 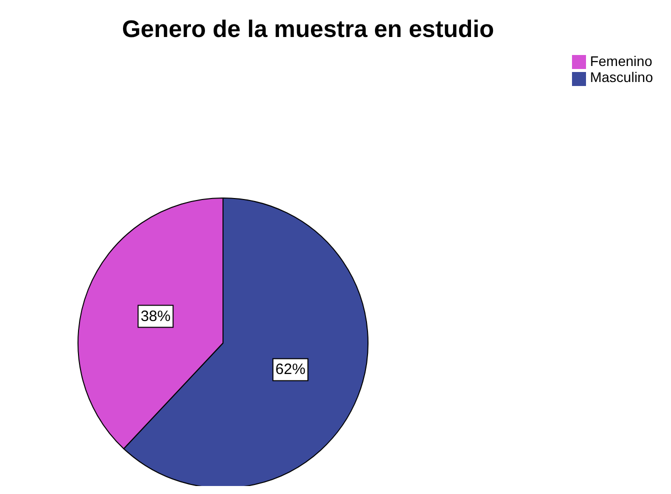 I want to click on data-label: 38%, so click(x=155, y=316).